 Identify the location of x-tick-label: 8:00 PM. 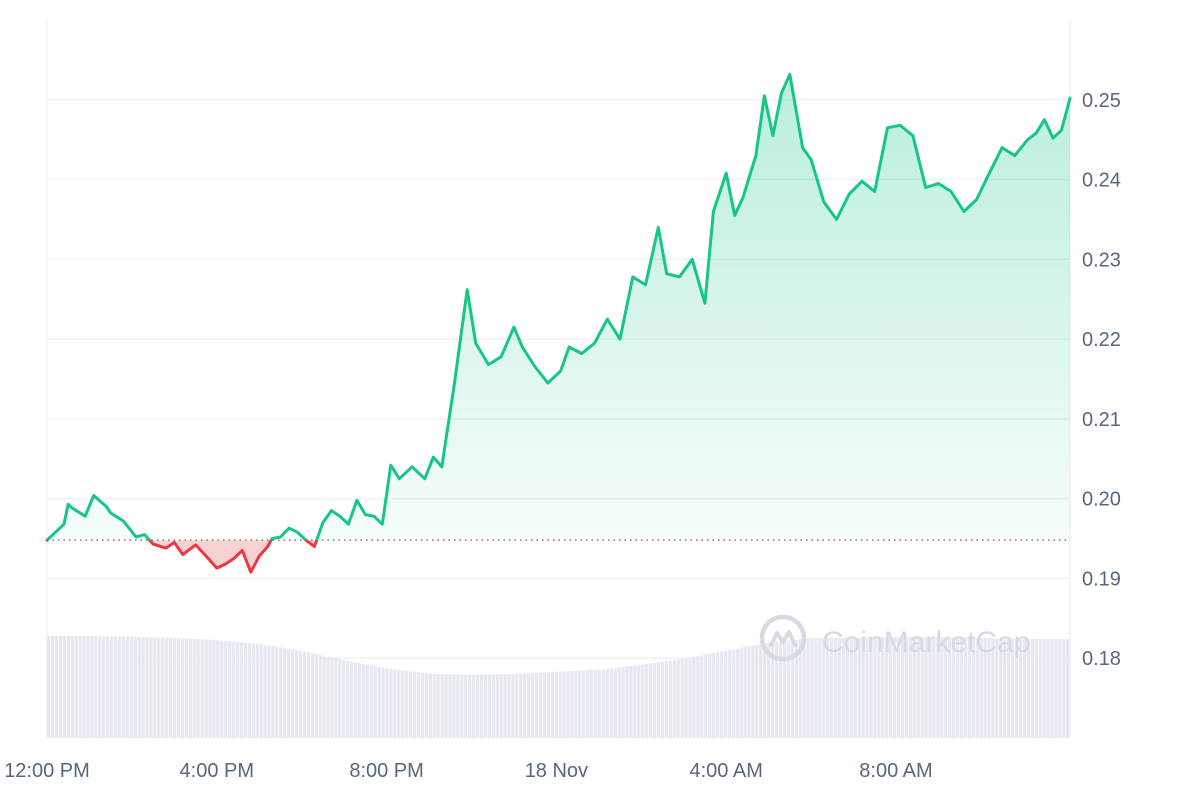
(386, 771).